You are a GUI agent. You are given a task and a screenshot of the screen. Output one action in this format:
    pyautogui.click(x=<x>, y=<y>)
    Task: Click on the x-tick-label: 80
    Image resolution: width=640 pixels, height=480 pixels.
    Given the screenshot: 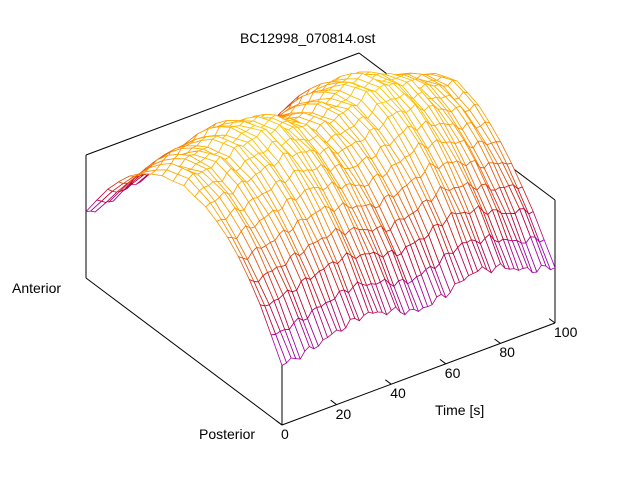 What is the action you would take?
    pyautogui.click(x=507, y=352)
    